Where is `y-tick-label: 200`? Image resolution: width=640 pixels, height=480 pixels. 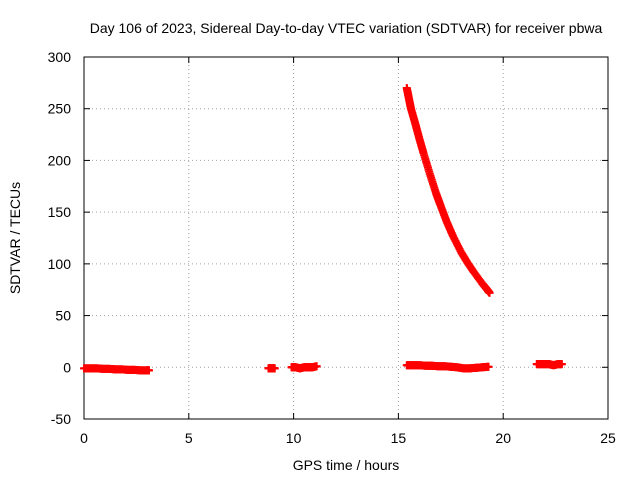
y-tick-label: 200 is located at coordinates (60, 160).